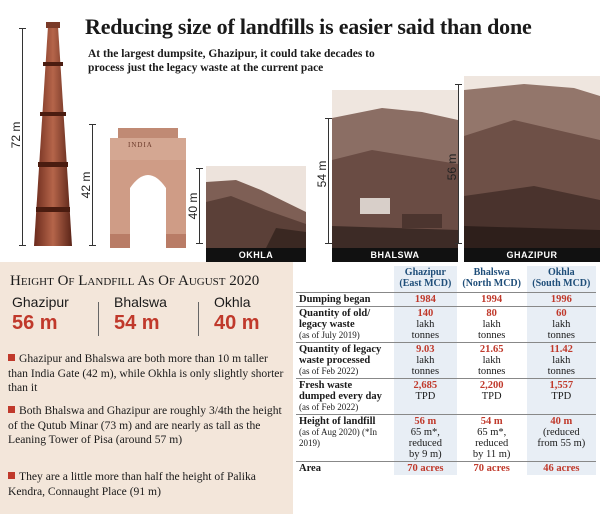  I want to click on column-sub: (North MCD), so click(491, 283).